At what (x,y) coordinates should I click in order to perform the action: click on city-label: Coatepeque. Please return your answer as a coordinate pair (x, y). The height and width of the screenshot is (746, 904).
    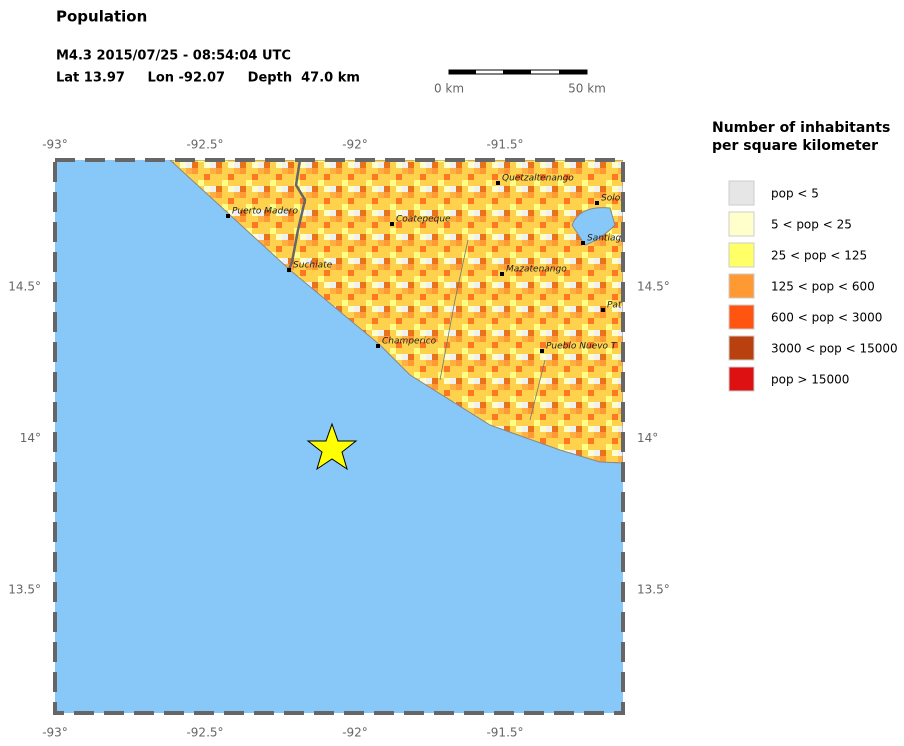
    Looking at the image, I should click on (423, 220).